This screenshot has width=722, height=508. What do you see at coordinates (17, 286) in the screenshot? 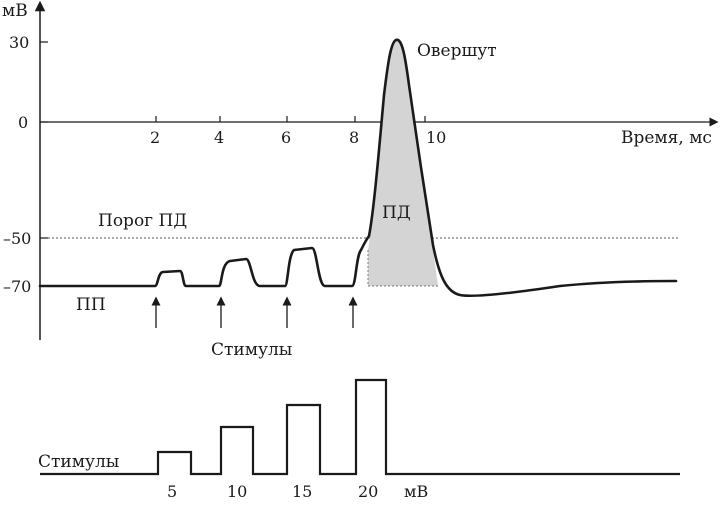
I see `y-tick-label-minus70: –70` at bounding box center [17, 286].